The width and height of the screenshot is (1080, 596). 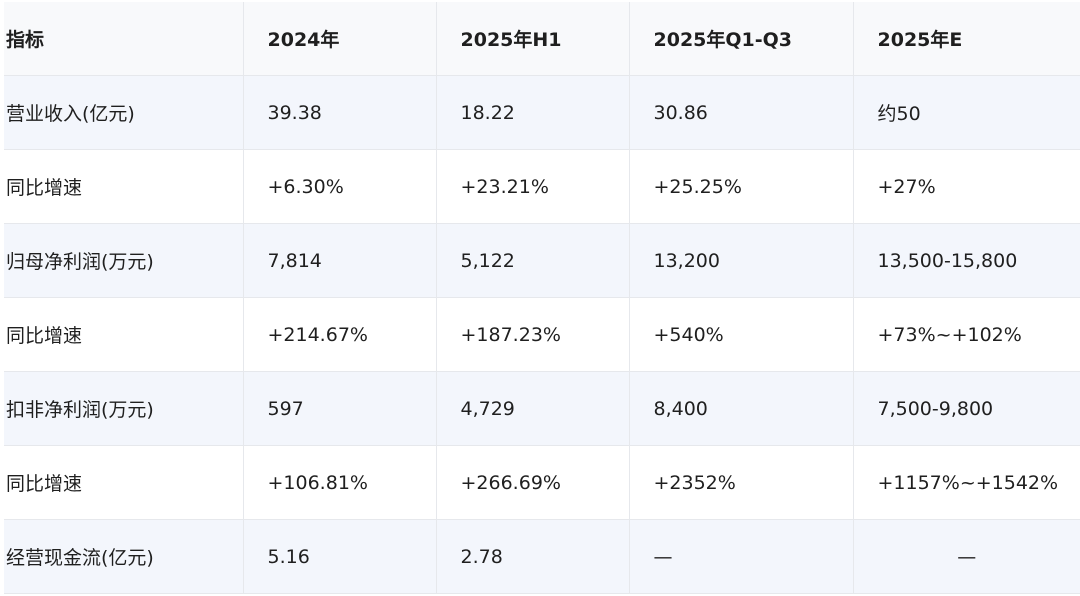 I want to click on row-label: 归母净利润(万元), so click(x=124, y=260).